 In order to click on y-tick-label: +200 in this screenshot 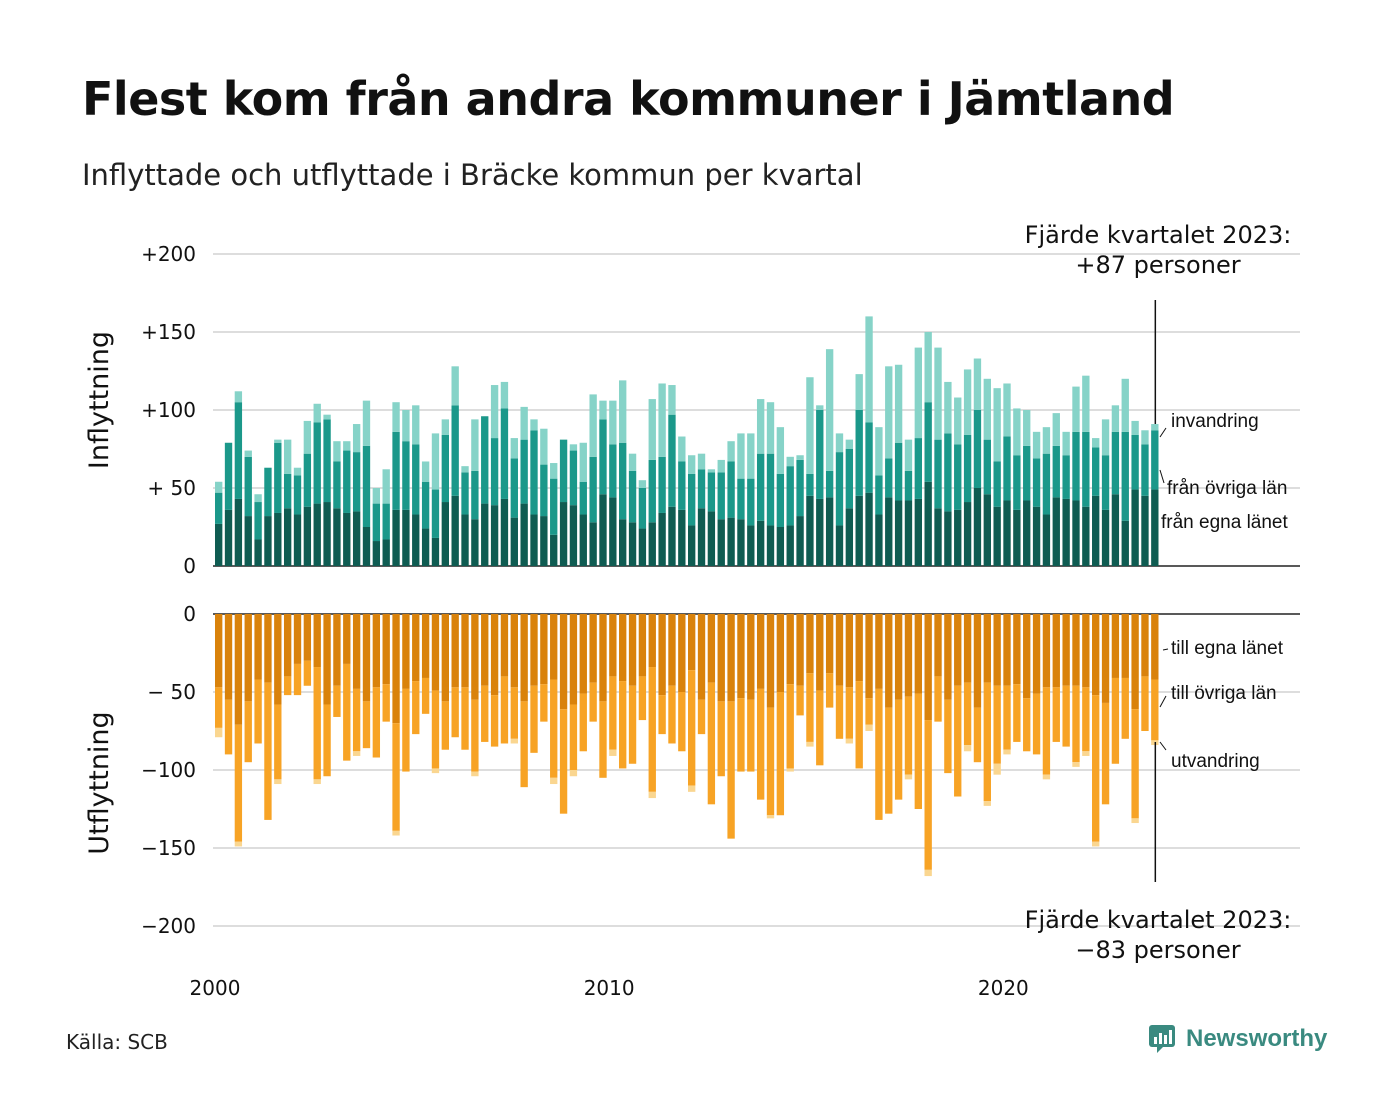, I will do `click(168, 254)`.